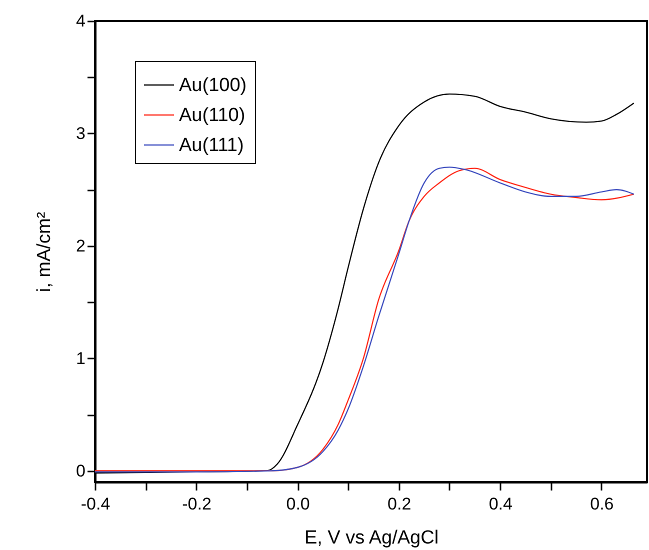 Image resolution: width=649 pixels, height=550 pixels. What do you see at coordinates (212, 115) in the screenshot?
I see `legend-label: Au(110)` at bounding box center [212, 115].